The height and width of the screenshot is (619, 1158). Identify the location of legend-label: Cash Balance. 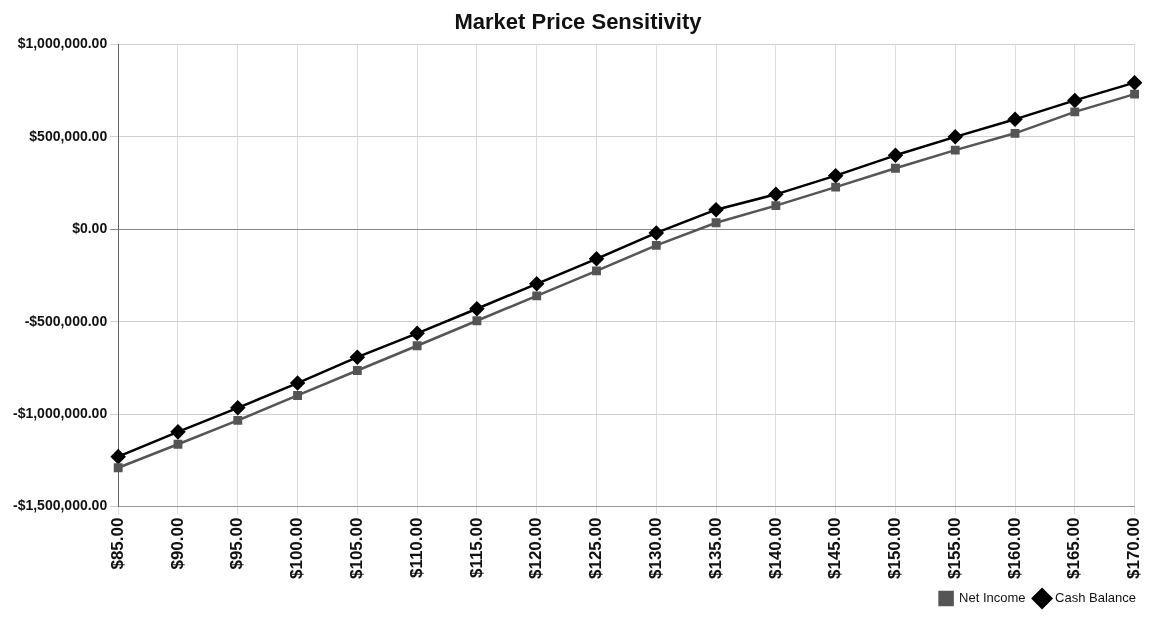
(1096, 598).